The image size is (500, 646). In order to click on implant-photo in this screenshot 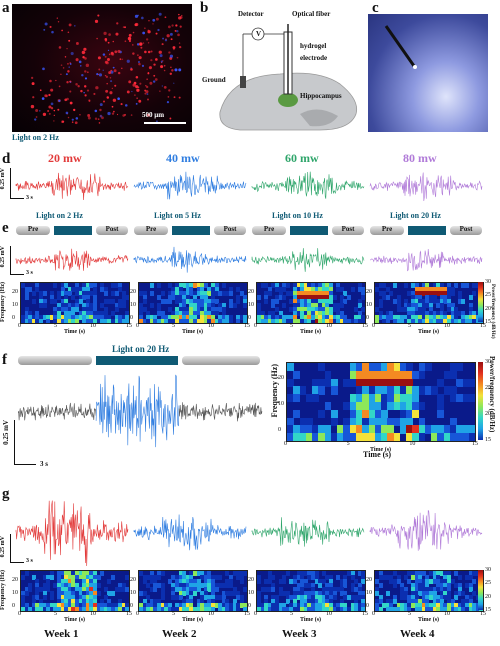, I will do `click(428, 73)`.